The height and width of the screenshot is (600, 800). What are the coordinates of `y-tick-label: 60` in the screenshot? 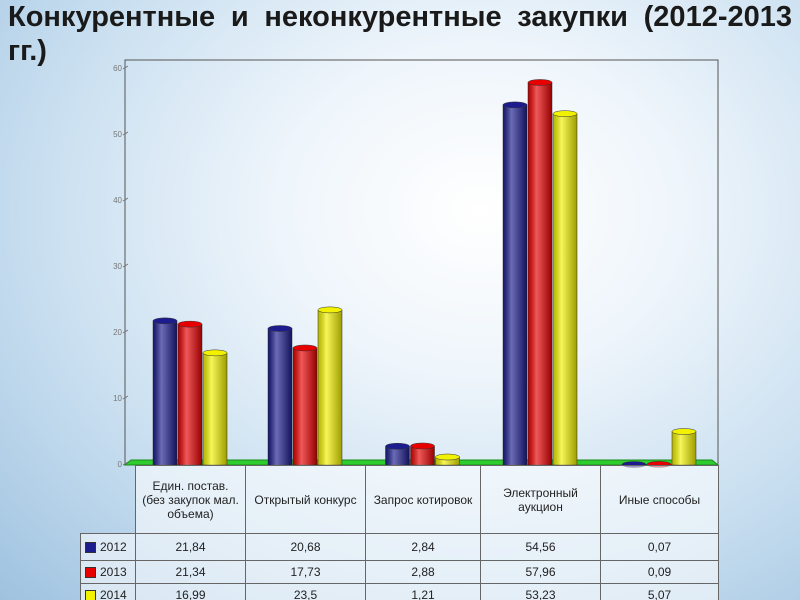 It's located at (117, 68).